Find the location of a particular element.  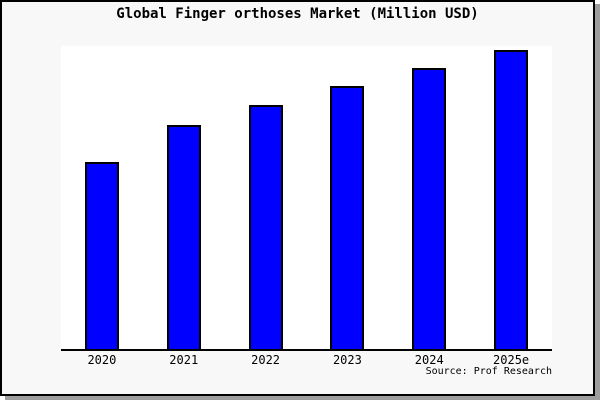

bar-2021 is located at coordinates (184, 237).